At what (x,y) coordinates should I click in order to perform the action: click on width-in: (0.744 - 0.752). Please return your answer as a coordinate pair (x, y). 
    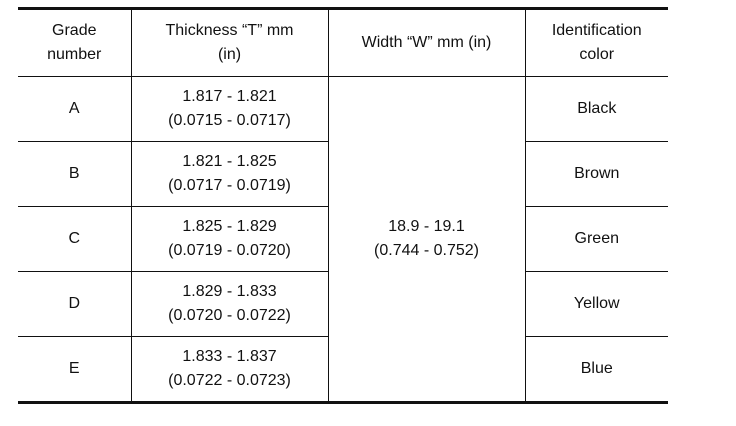
    Looking at the image, I should click on (426, 250).